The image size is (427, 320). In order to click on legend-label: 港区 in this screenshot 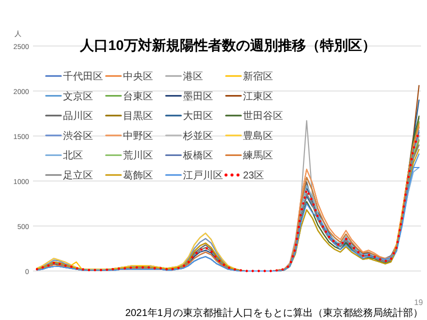, I will do `click(193, 76)`.